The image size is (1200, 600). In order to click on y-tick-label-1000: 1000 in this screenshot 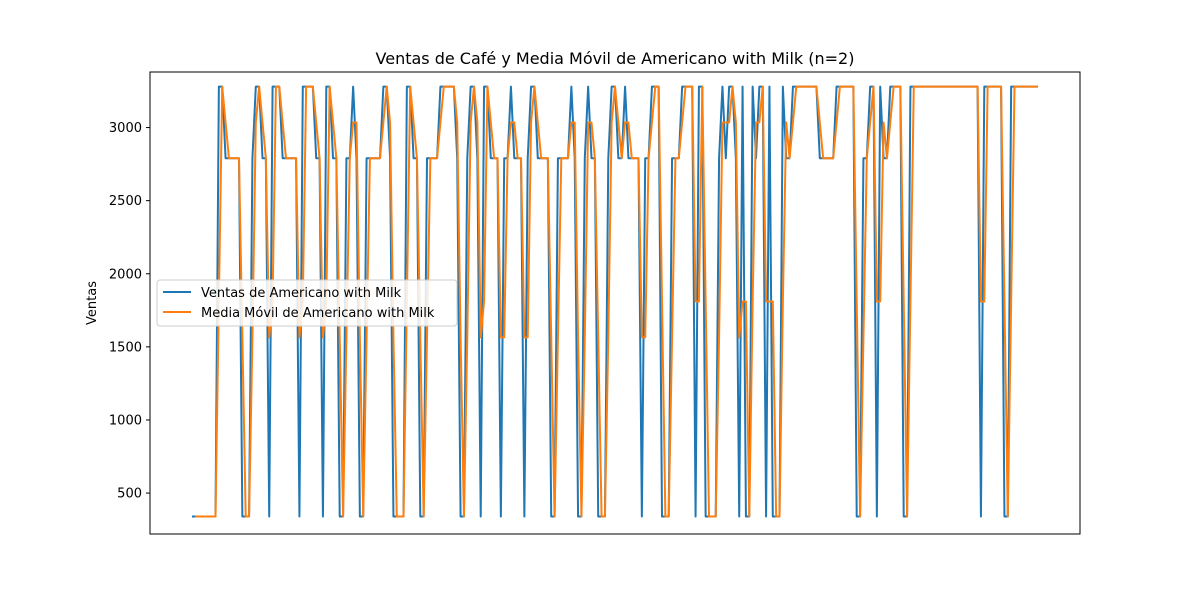, I will do `click(125, 420)`.